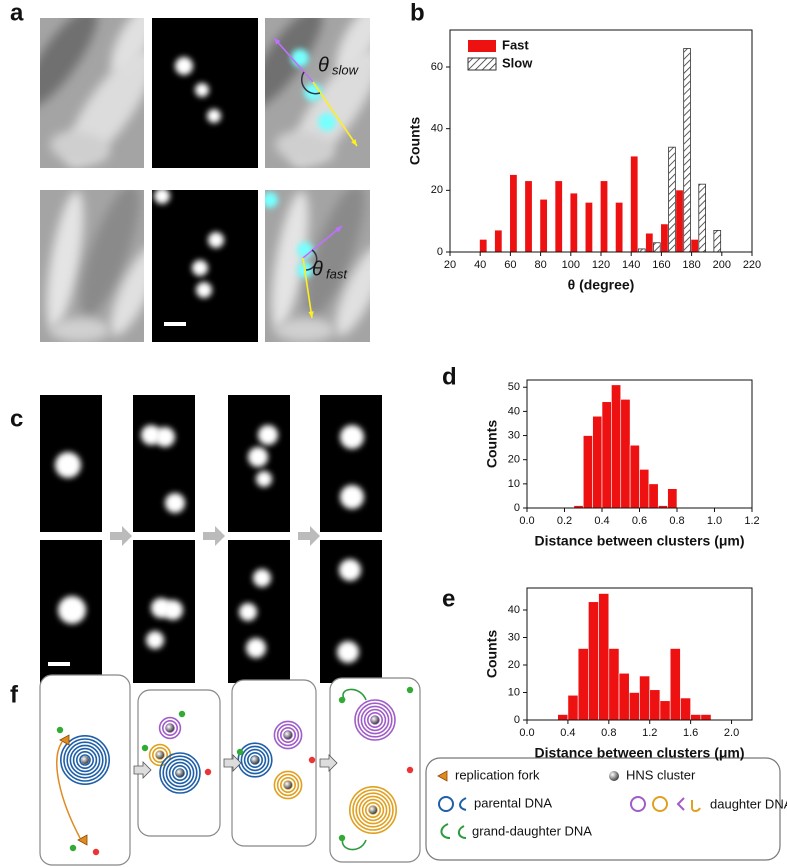 The width and height of the screenshot is (787, 867). Describe the element at coordinates (571, 265) in the screenshot. I see `x-tick-label: 100` at that location.